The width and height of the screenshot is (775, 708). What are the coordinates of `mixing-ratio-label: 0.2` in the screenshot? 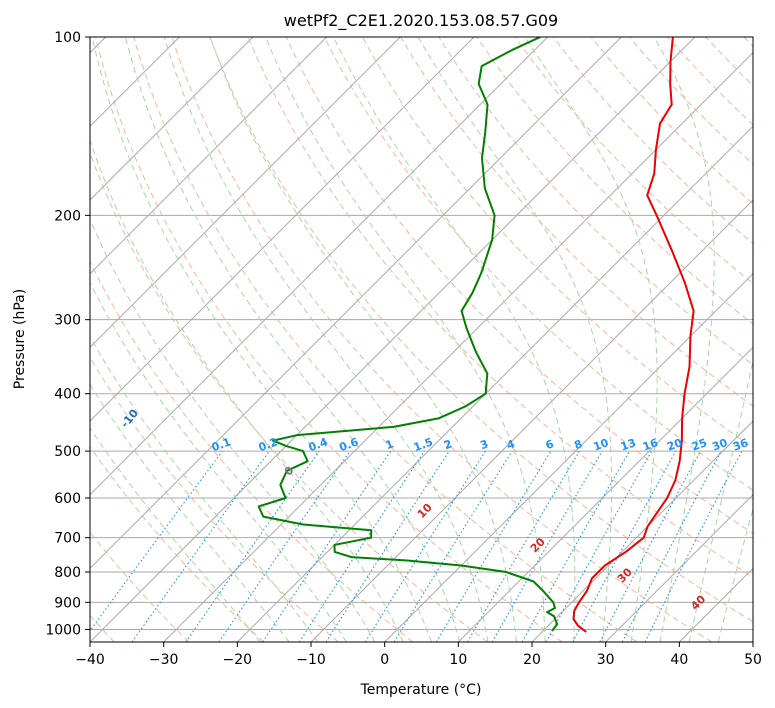 It's located at (268, 444).